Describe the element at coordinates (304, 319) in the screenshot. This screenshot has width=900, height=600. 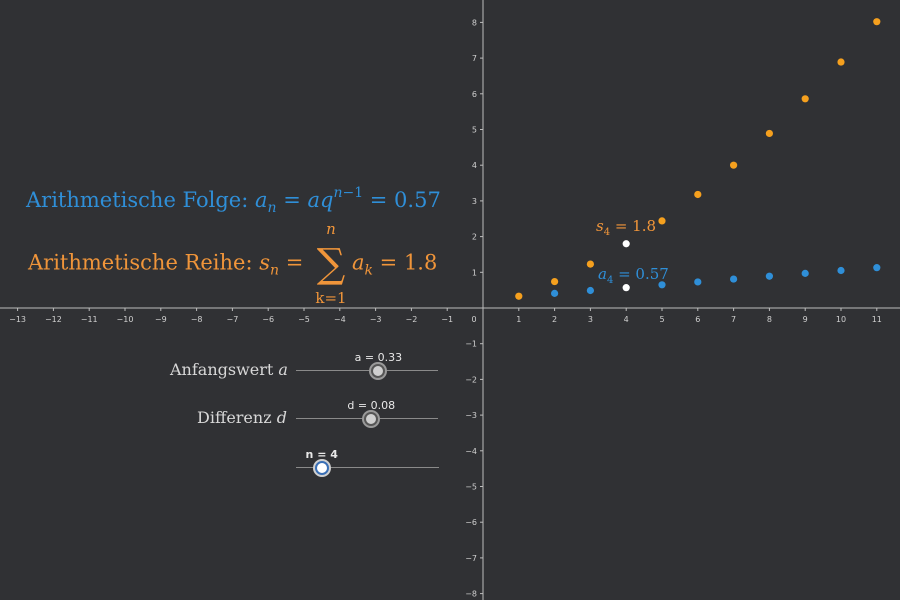
I see `x-tick-label: −5` at that location.